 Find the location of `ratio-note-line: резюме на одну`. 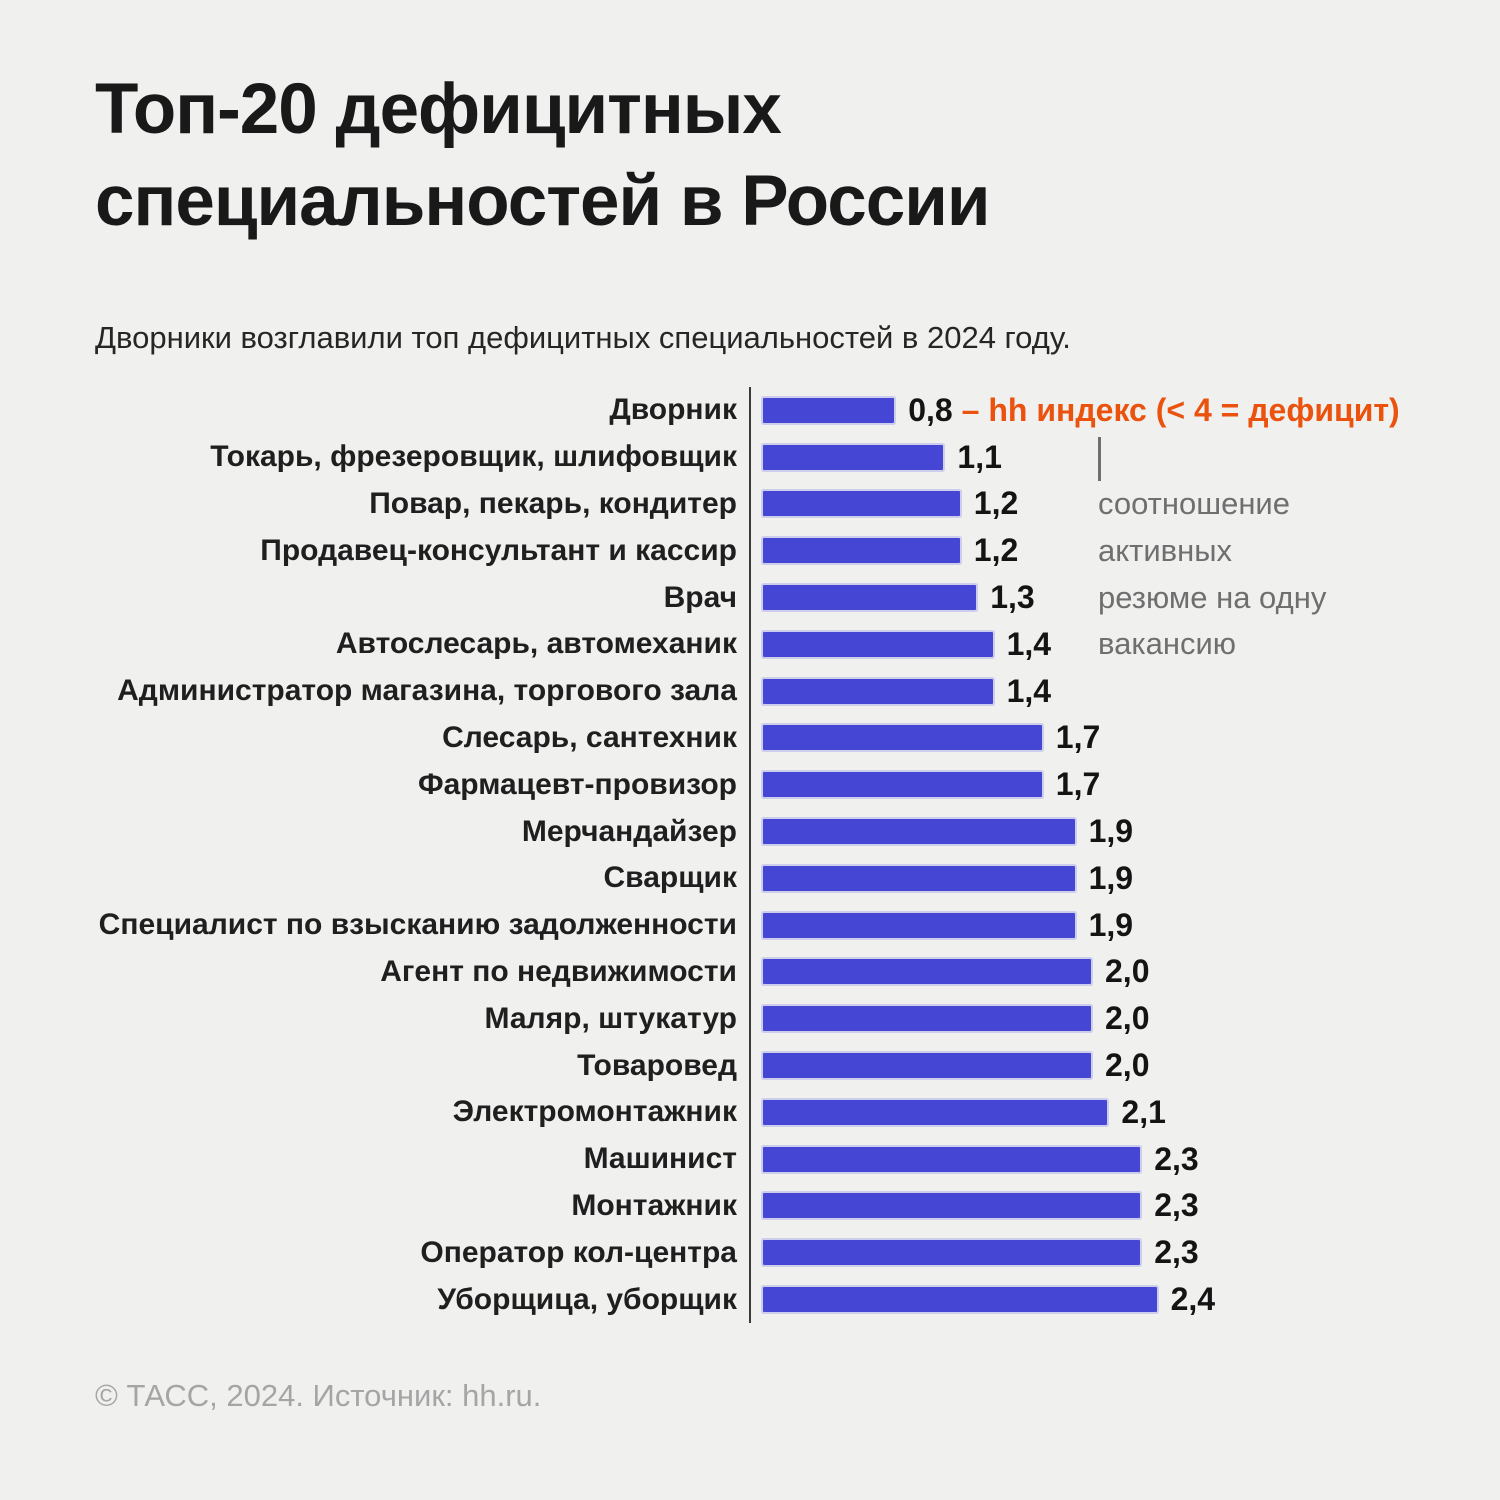

ratio-note-line: резюме на одну is located at coordinates (1212, 597).